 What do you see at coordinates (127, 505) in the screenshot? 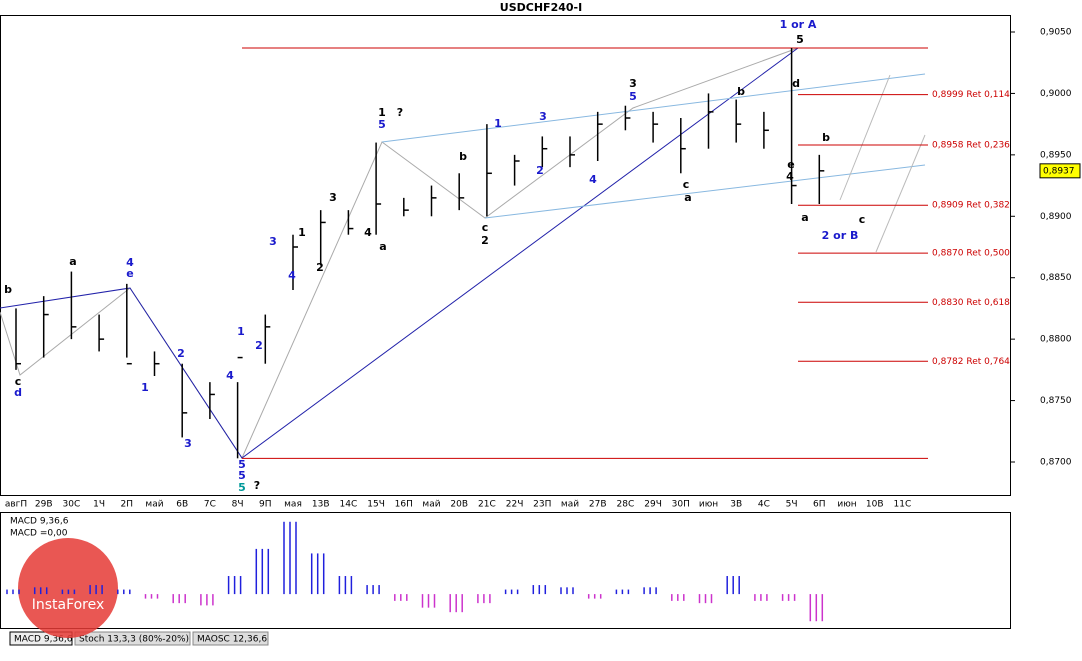
I see `x-tick-label: 2П` at bounding box center [127, 505].